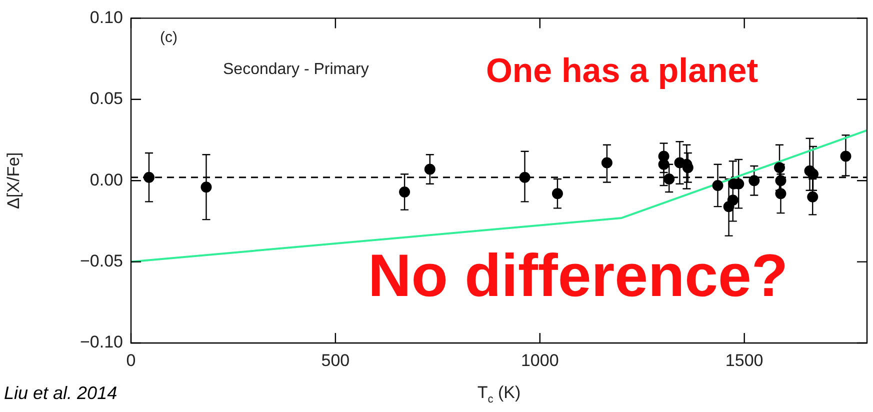 Image resolution: width=873 pixels, height=412 pixels. Describe the element at coordinates (335, 360) in the screenshot. I see `x-tick-label: 500` at that location.